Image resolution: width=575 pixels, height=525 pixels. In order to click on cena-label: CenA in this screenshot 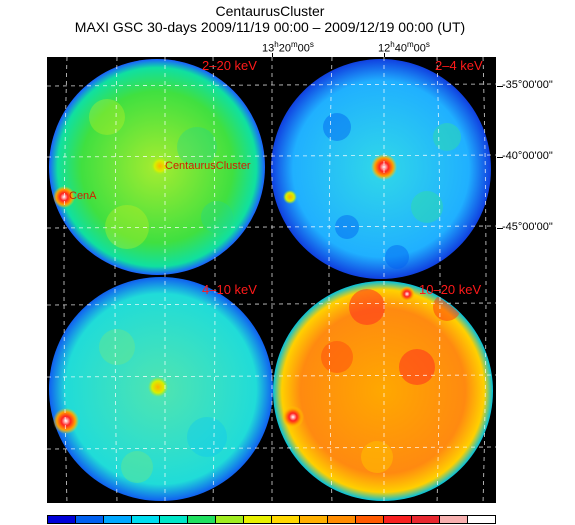, I will do `click(83, 196)`.